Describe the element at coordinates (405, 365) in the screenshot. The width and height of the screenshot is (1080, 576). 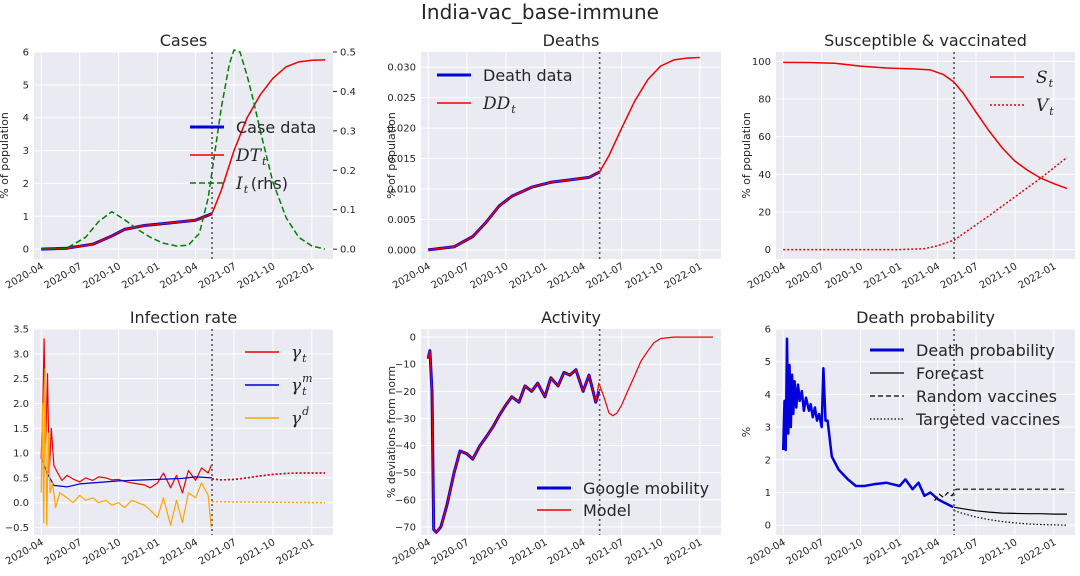
I see `y-tick-label: −10` at that location.